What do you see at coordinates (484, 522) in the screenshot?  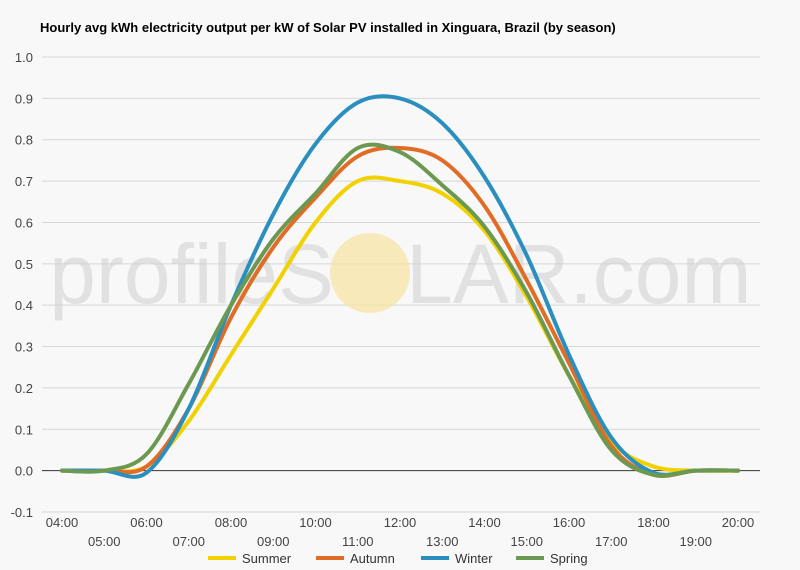 I see `x-tick-label: 14:00` at bounding box center [484, 522].